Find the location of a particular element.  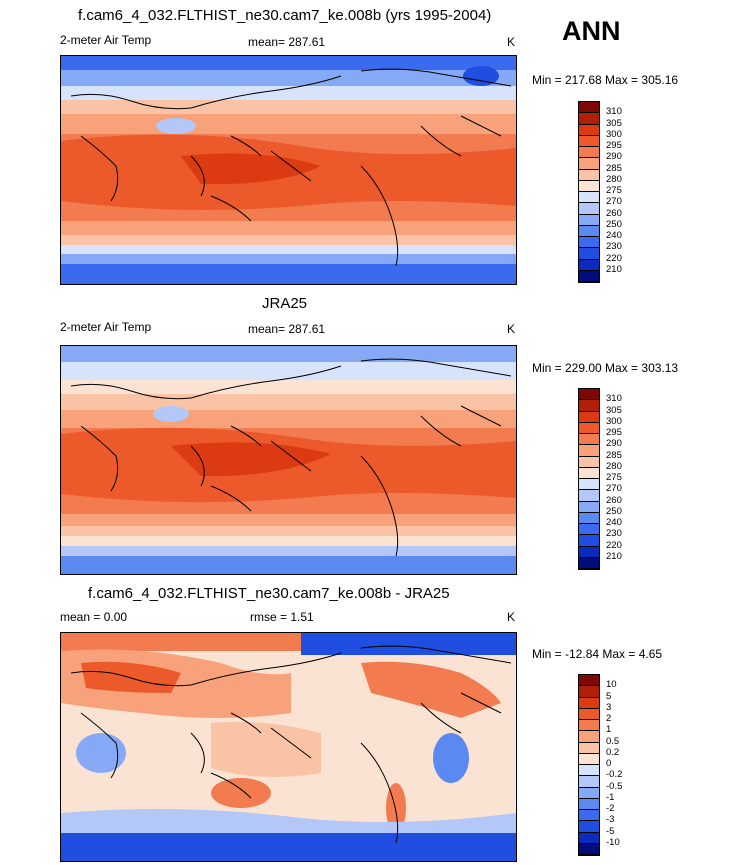

panel-2-units: K is located at coordinates (511, 329).